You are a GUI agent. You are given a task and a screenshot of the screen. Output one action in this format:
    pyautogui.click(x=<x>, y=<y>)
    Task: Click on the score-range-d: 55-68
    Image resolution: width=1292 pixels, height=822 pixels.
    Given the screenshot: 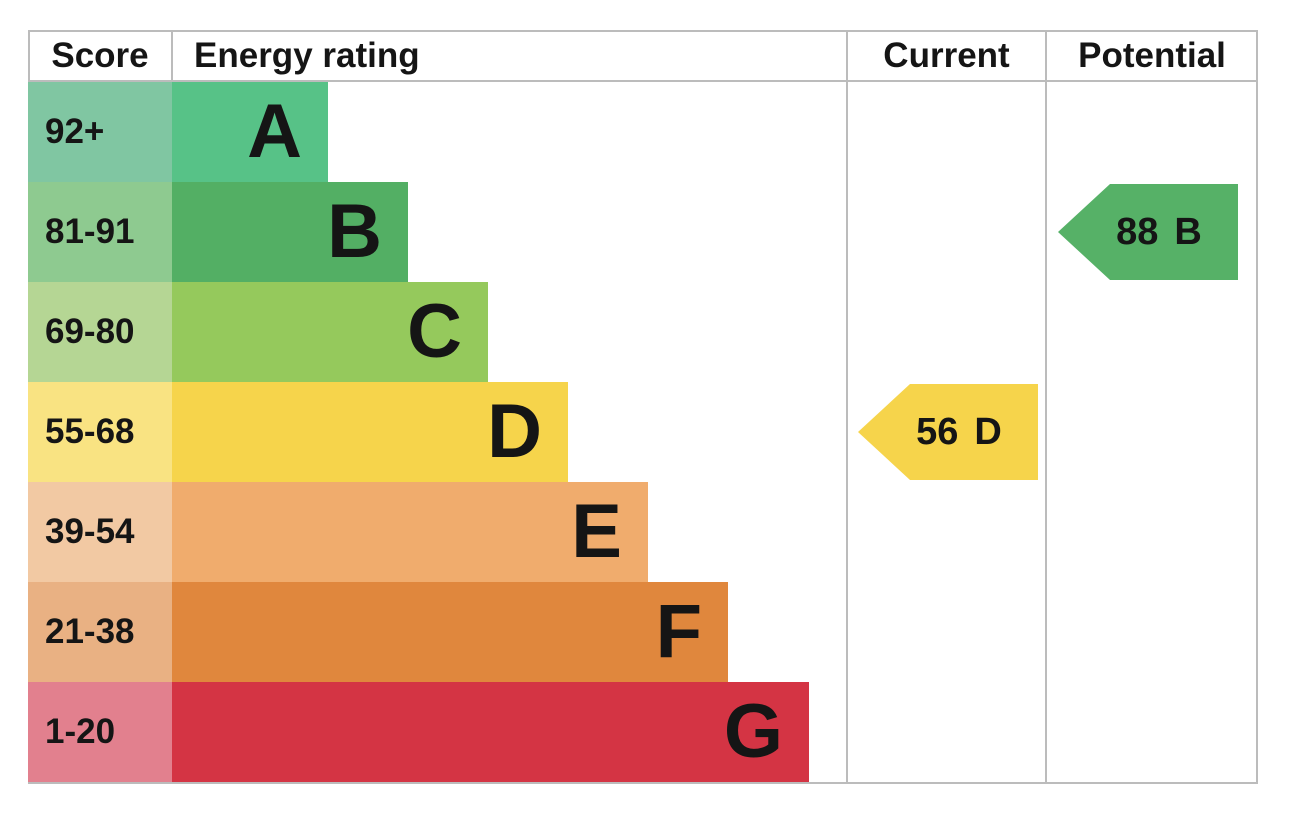 What is the action you would take?
    pyautogui.click(x=100, y=432)
    